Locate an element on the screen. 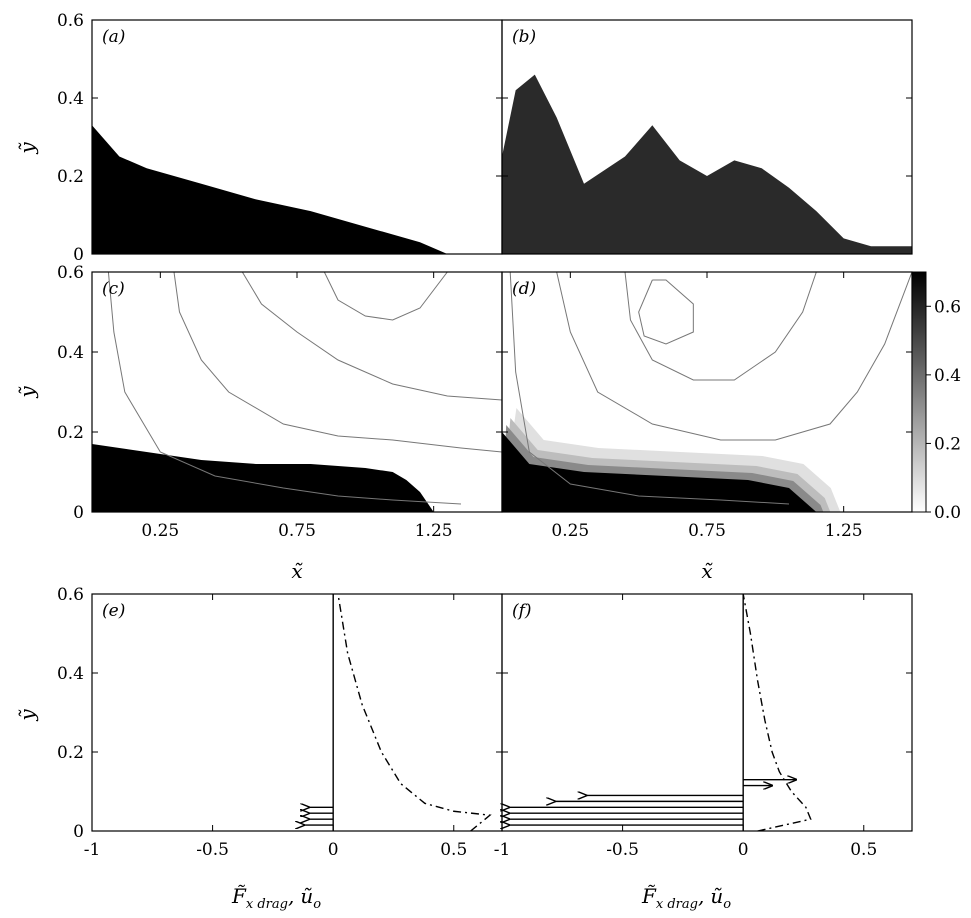 The height and width of the screenshot is (918, 971). colorbar-tick-label: 0.6 is located at coordinates (947, 307).